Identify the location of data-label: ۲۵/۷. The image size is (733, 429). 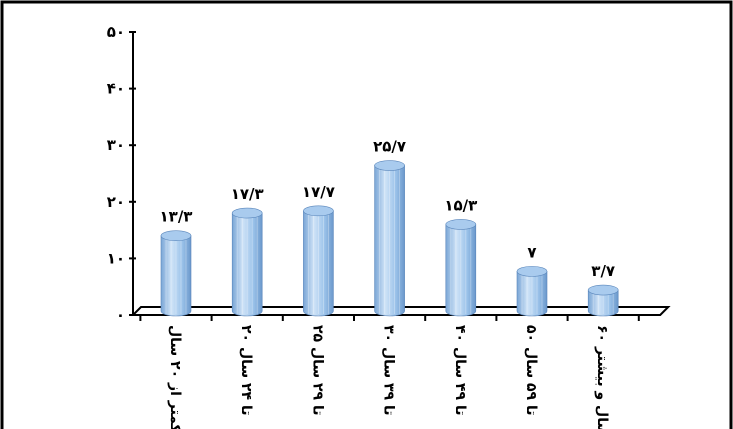
(389, 147).